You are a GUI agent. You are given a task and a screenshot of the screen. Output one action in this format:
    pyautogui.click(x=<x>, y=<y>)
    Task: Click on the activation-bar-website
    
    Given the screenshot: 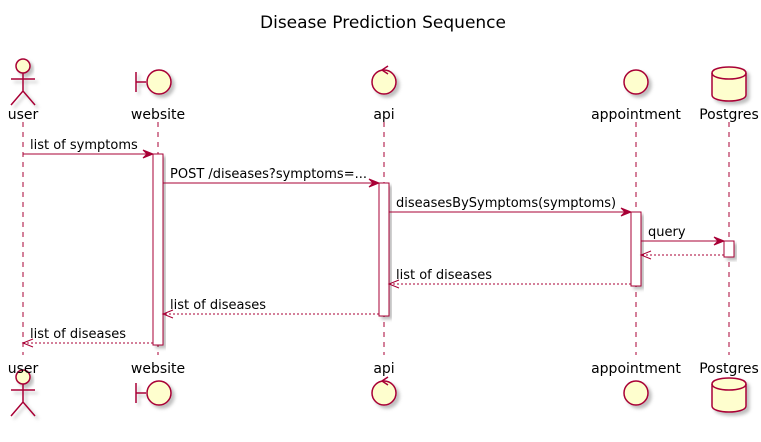 What is the action you would take?
    pyautogui.click(x=158, y=249)
    